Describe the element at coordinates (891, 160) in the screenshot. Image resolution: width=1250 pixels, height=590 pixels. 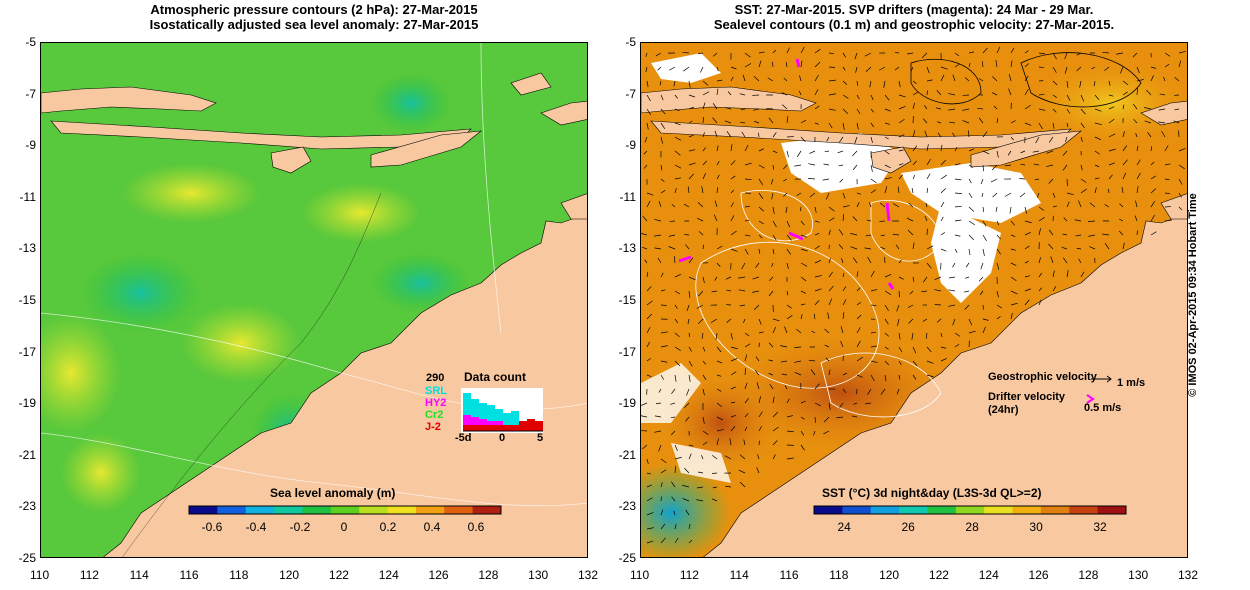
I see `island-sumba` at that location.